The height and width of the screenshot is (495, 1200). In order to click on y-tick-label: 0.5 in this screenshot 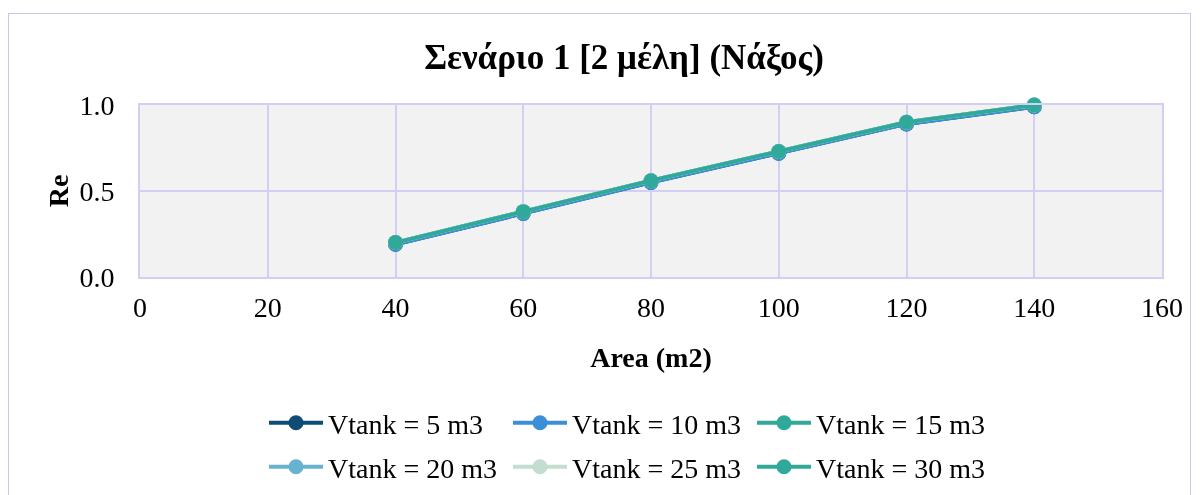, I will do `click(97, 191)`.